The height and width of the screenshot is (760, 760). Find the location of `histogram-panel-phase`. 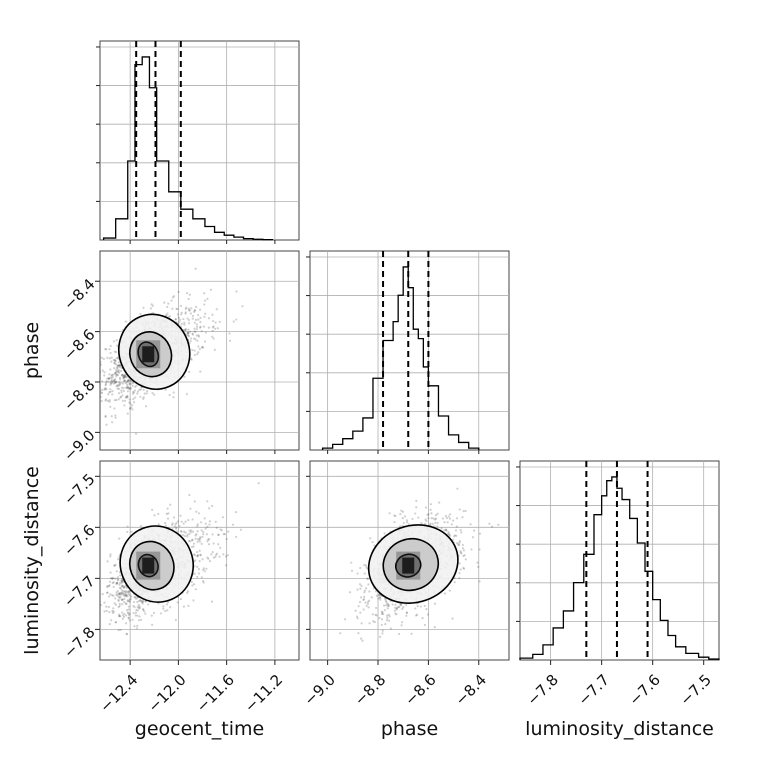

histogram-panel-phase is located at coordinates (408, 350).